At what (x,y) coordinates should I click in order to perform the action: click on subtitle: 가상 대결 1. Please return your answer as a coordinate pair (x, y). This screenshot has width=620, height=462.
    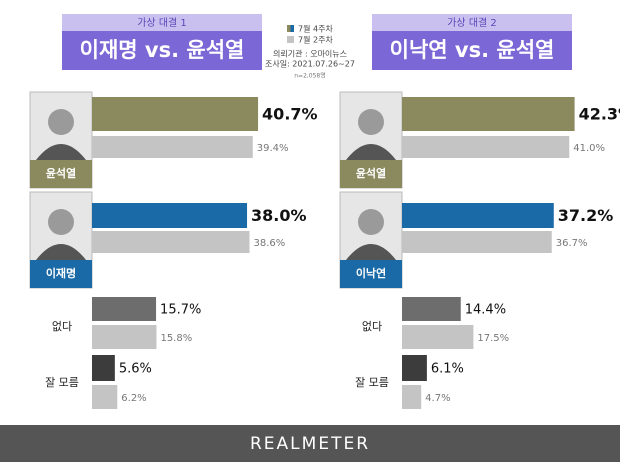
    Looking at the image, I should click on (162, 23).